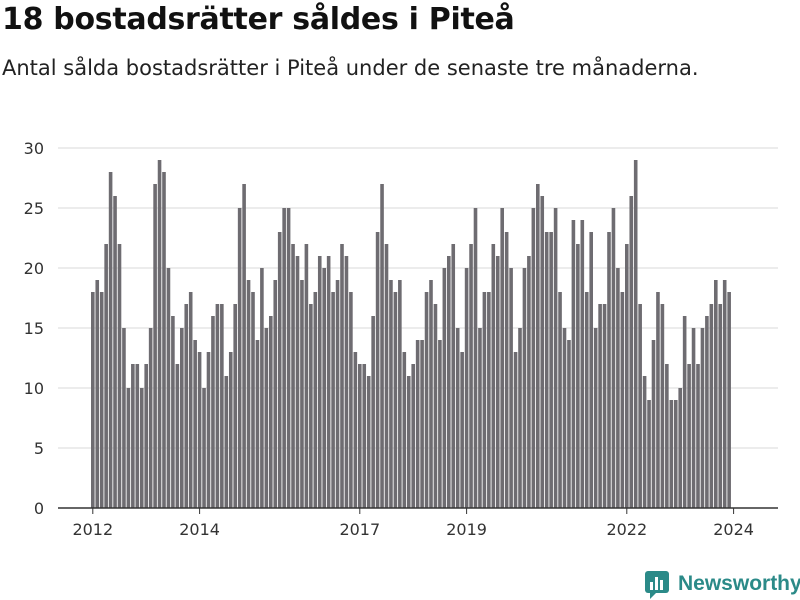  Describe the element at coordinates (359, 529) in the screenshot. I see `x-tick-label: 2017` at that location.